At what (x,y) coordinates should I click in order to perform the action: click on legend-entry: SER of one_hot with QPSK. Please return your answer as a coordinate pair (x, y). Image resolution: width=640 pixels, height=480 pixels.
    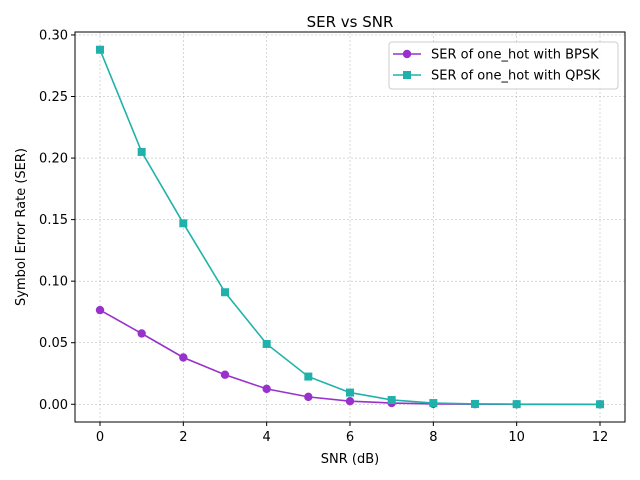
    Looking at the image, I should click on (496, 76).